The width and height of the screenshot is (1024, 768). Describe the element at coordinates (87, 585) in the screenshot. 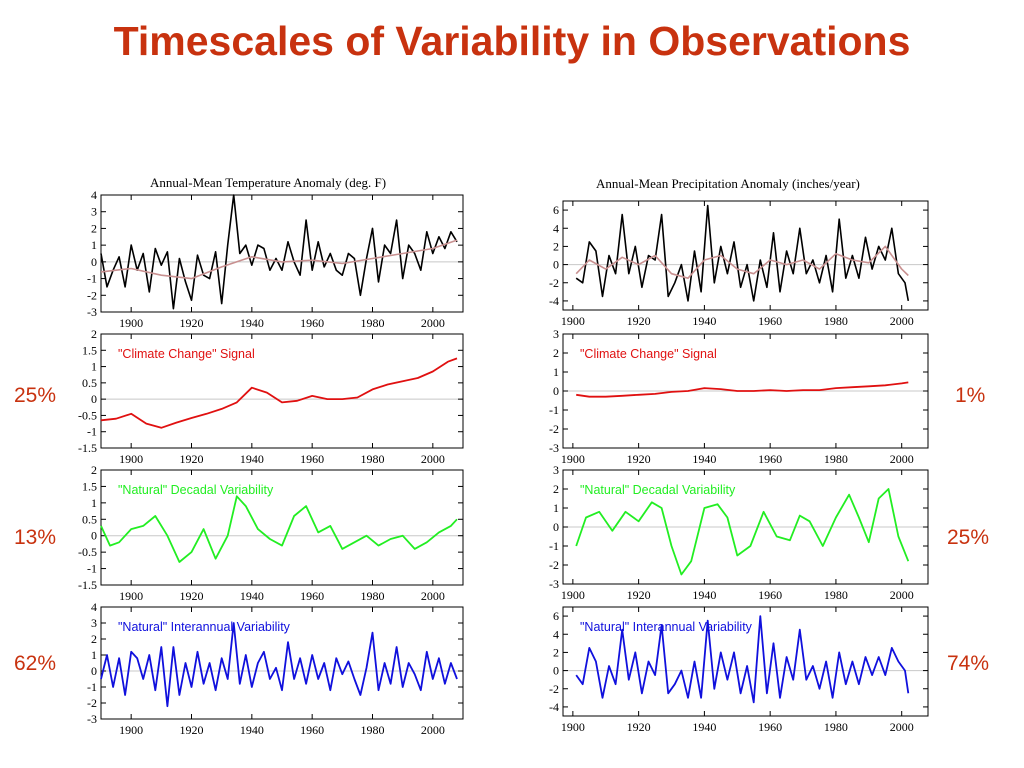

I see `temperature-decadal-ytick-label: -1.5` at that location.